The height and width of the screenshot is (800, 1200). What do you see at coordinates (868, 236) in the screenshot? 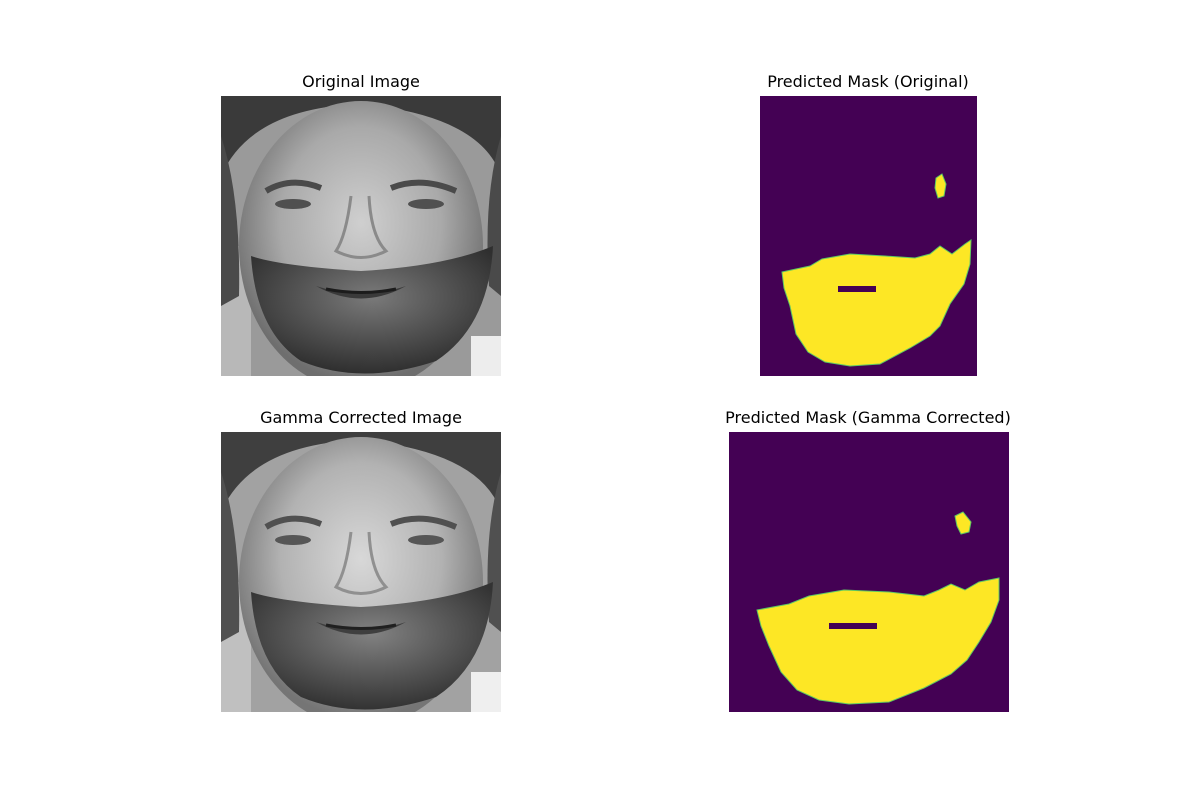
I see `predicted-mask-original` at bounding box center [868, 236].